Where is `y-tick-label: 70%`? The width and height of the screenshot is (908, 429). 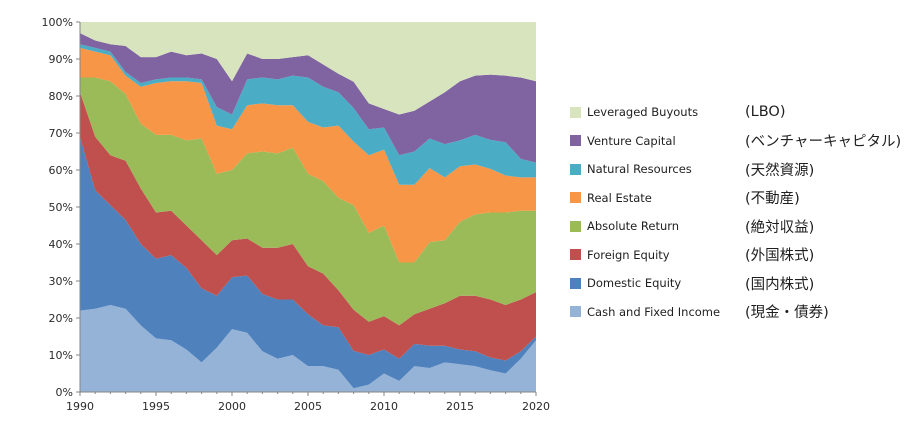 y-tick-label: 70% is located at coordinates (61, 133).